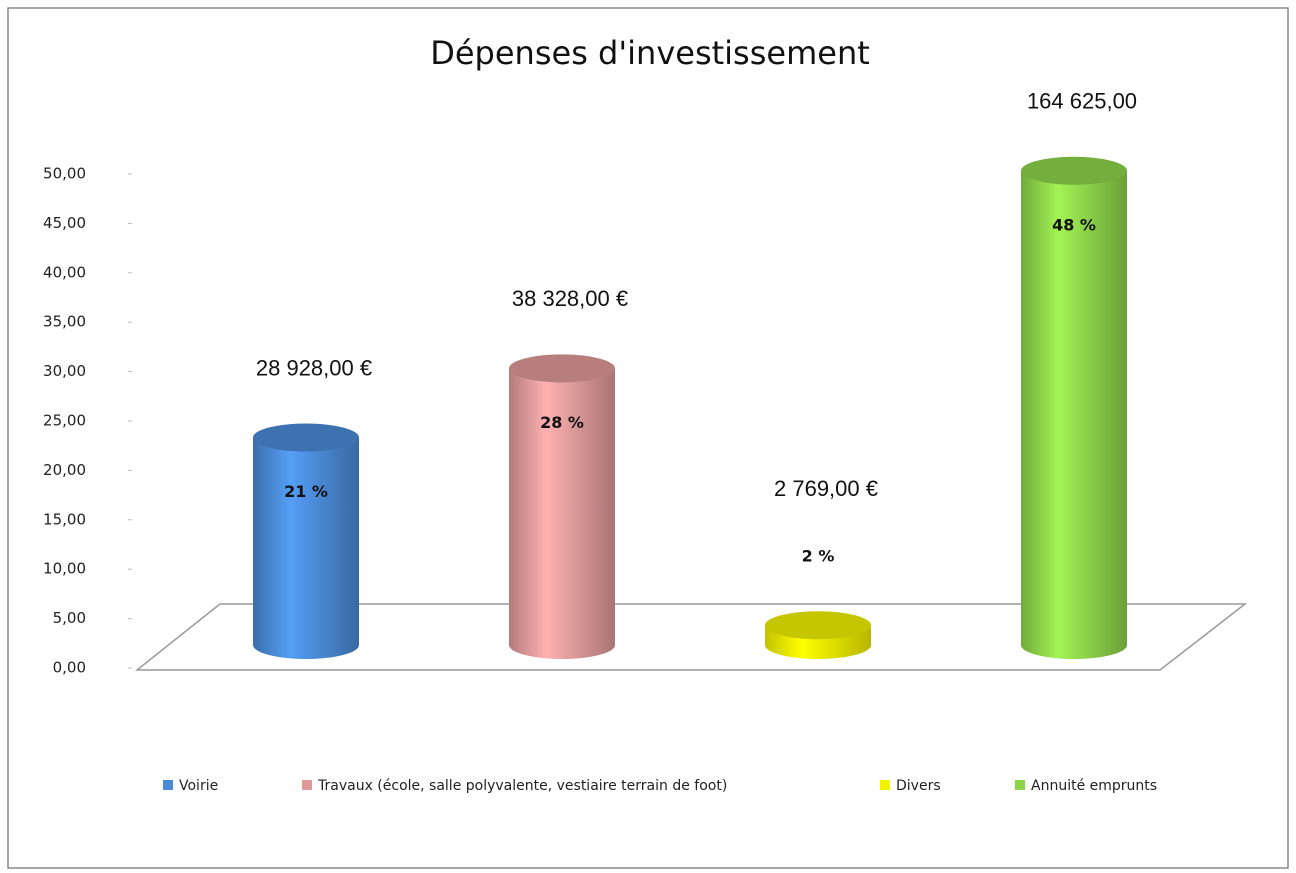  Describe the element at coordinates (64, 272) in the screenshot. I see `y-tick-label: 40,00` at that location.